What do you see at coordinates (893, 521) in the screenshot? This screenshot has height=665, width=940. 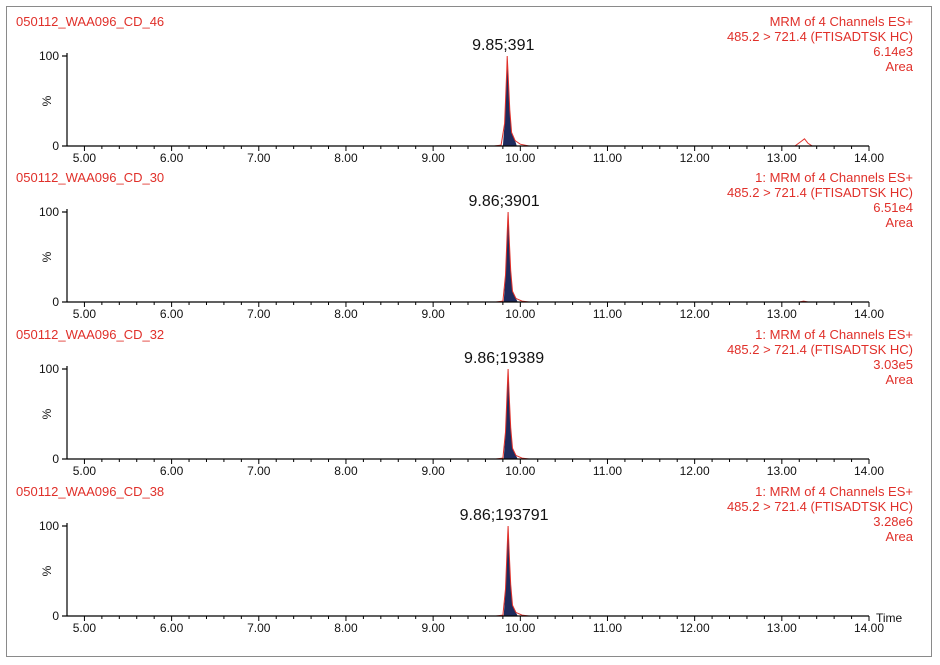 I see `channel-header-line: 3.28e6` at bounding box center [893, 521].